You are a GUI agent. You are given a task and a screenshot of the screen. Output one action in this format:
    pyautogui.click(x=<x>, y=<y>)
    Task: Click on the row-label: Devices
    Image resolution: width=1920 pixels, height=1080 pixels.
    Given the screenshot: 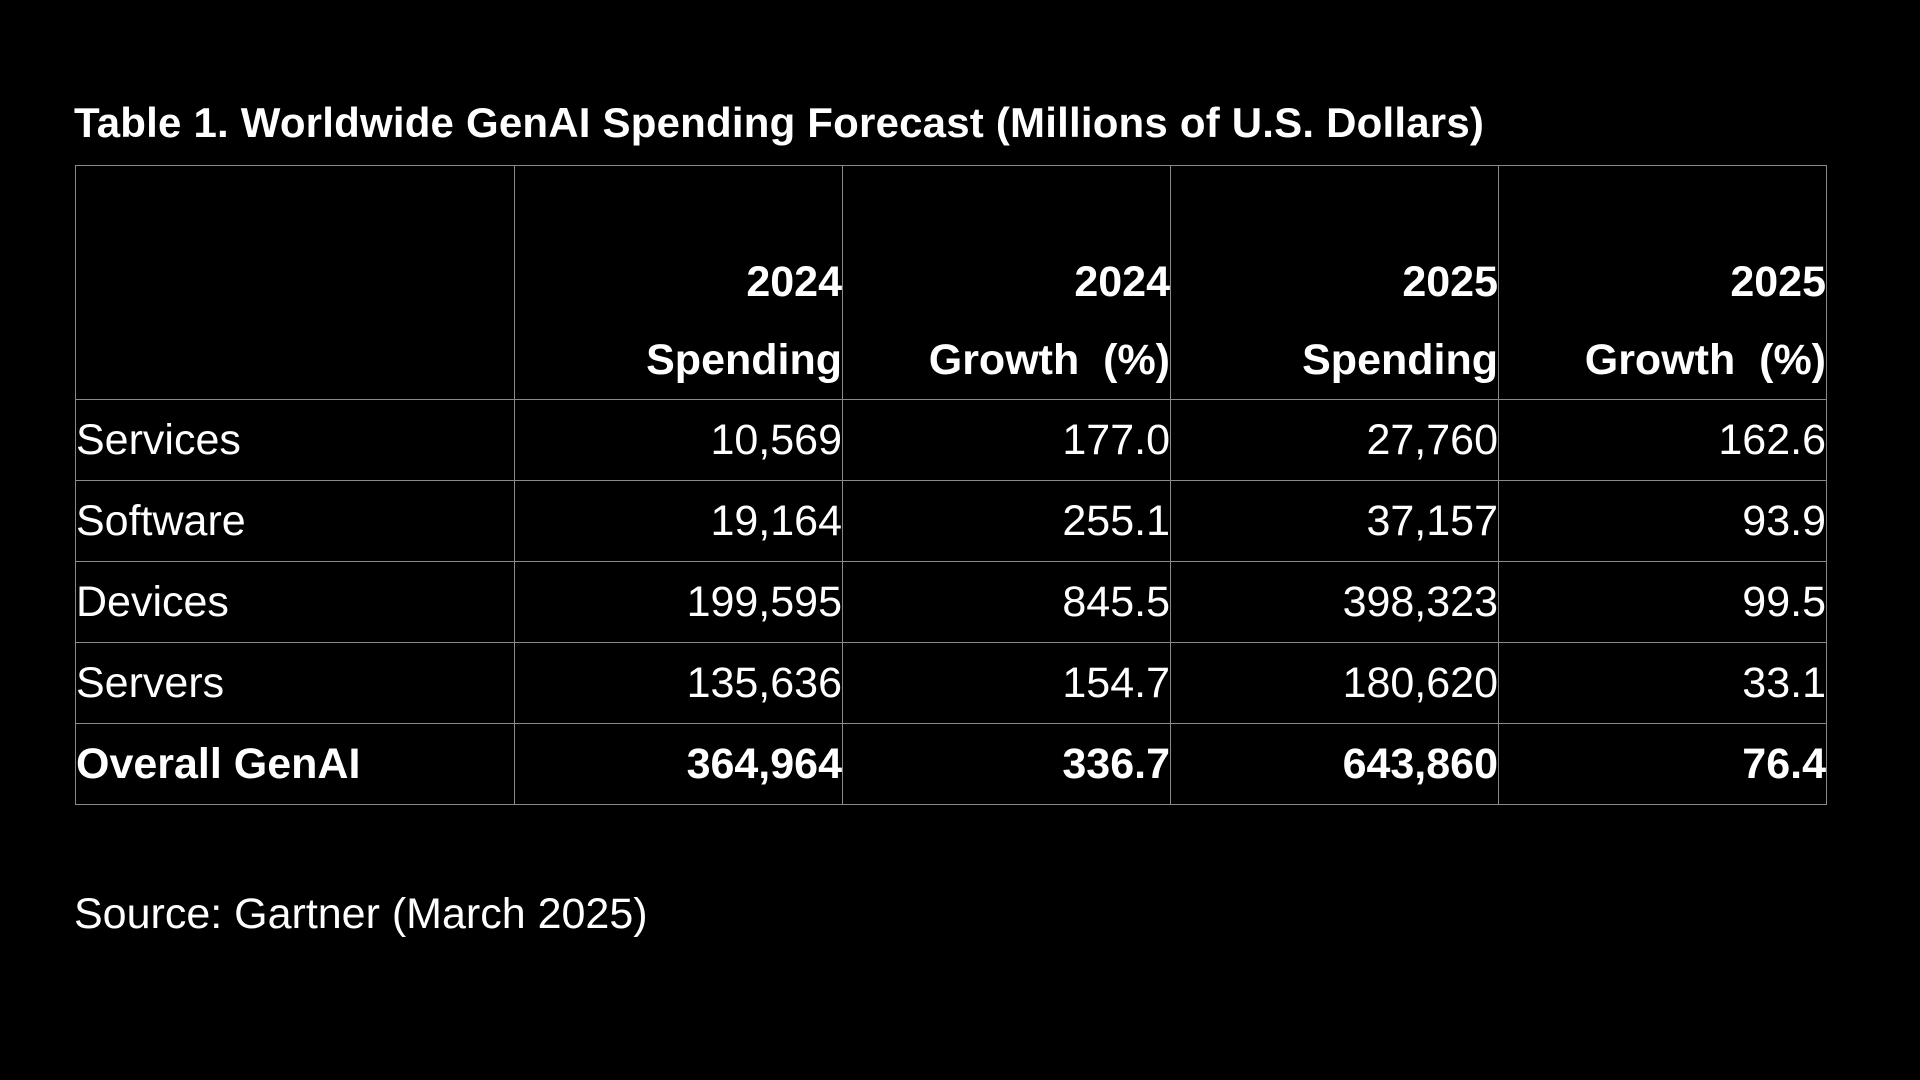 What is the action you would take?
    pyautogui.click(x=295, y=602)
    